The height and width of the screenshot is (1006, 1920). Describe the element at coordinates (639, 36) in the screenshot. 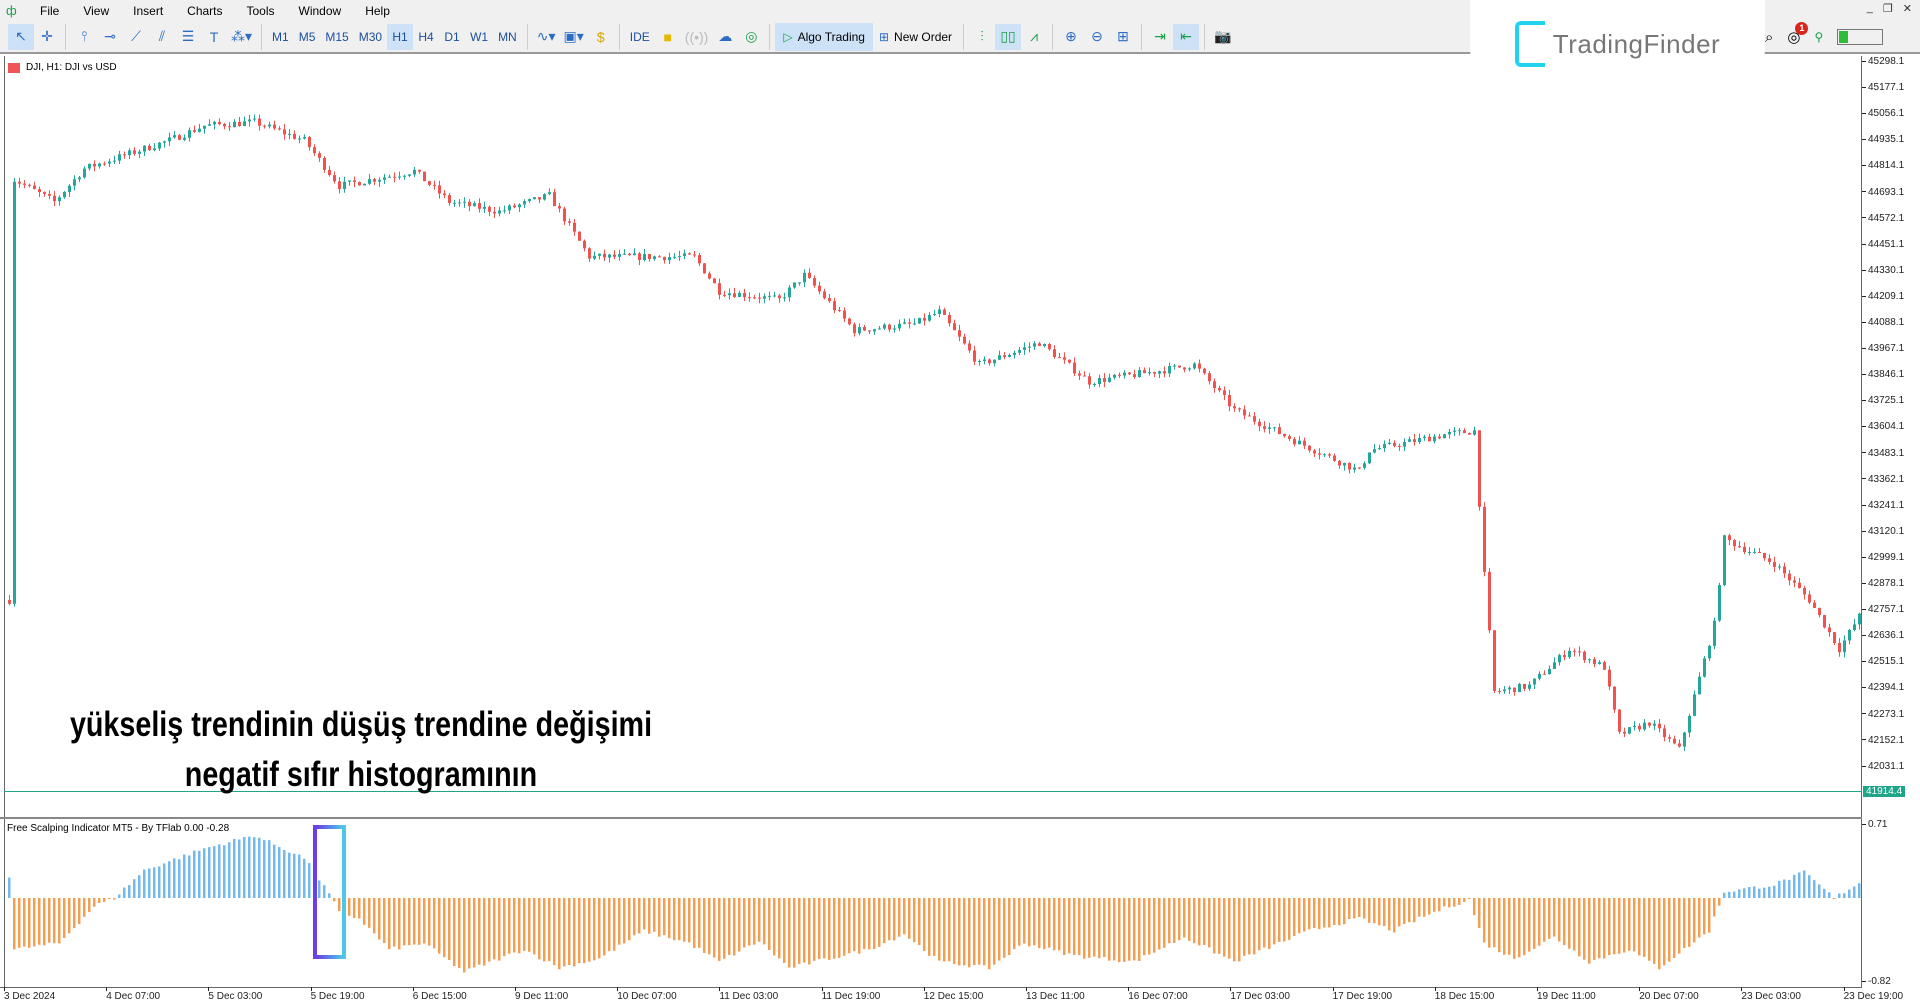

I see `ide-button: IDE` at that location.